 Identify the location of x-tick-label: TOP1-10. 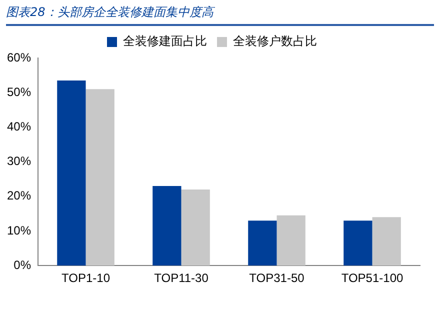
(86, 278).